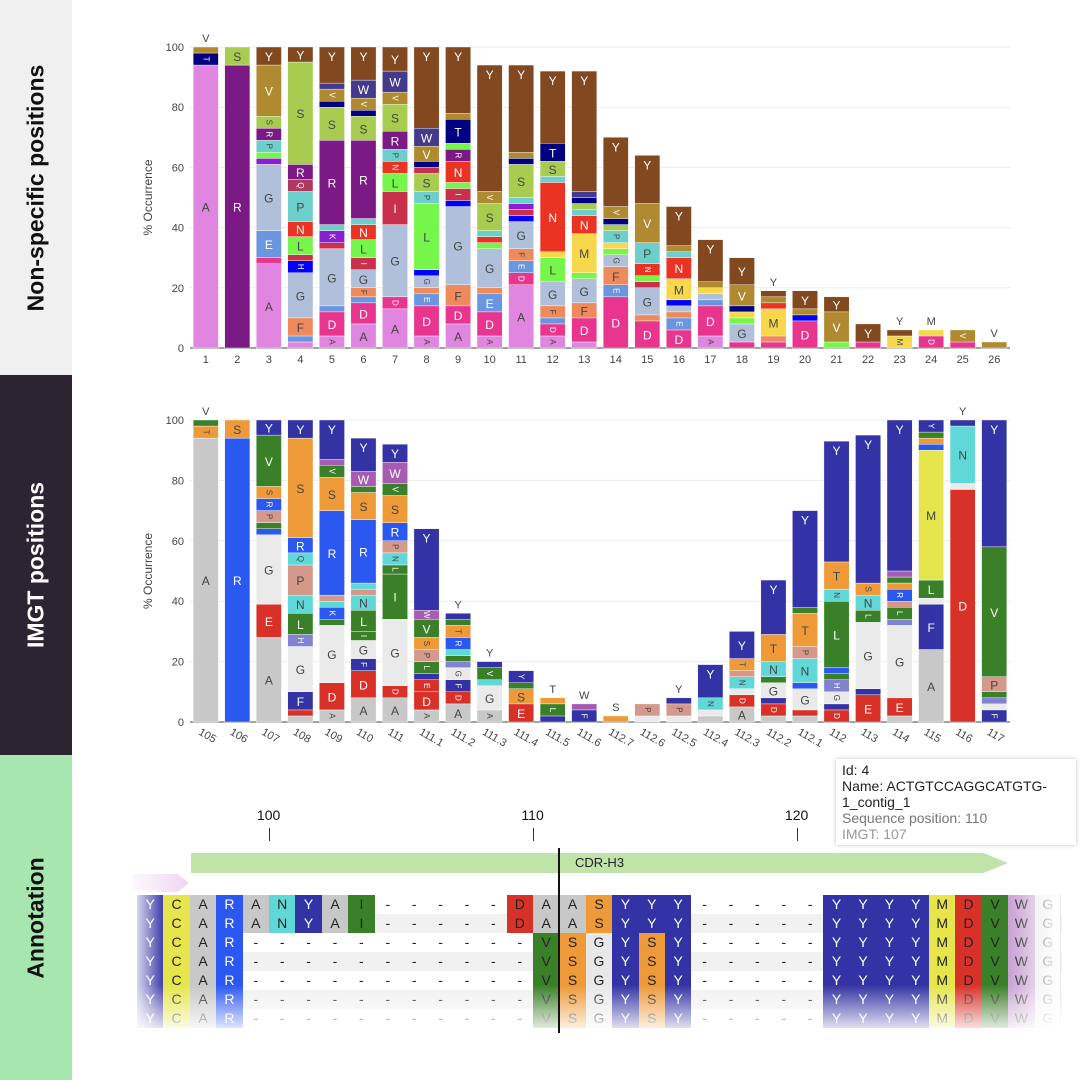 The image size is (1080, 1080). What do you see at coordinates (282, 923) in the screenshot?
I see `residue-cell: N` at bounding box center [282, 923].